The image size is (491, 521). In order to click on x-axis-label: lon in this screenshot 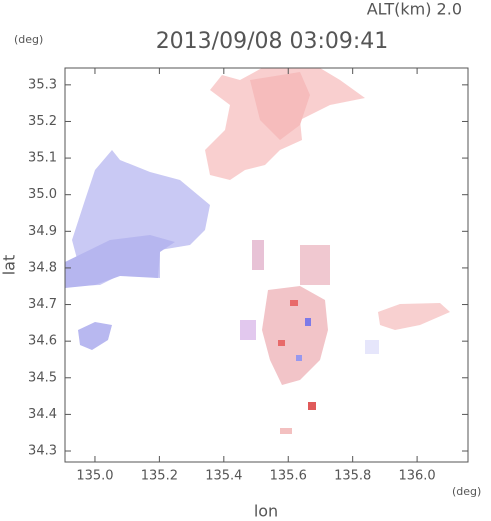, I will do `click(266, 511)`.